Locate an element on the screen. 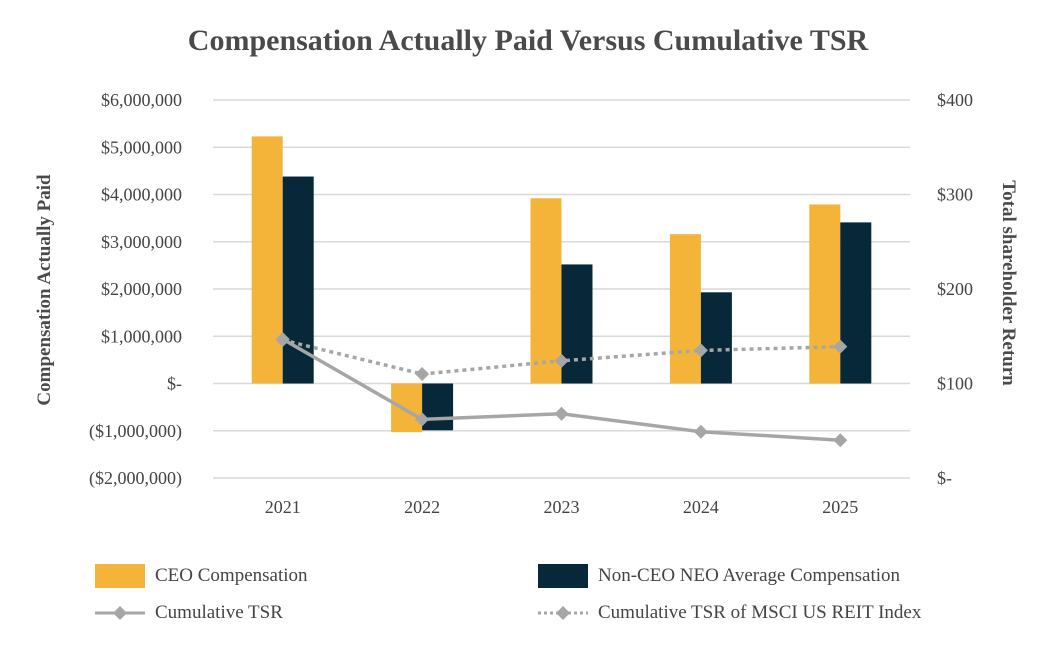 The image size is (1056, 672). legend-label-tsr: Cumulative TSR is located at coordinates (219, 612).